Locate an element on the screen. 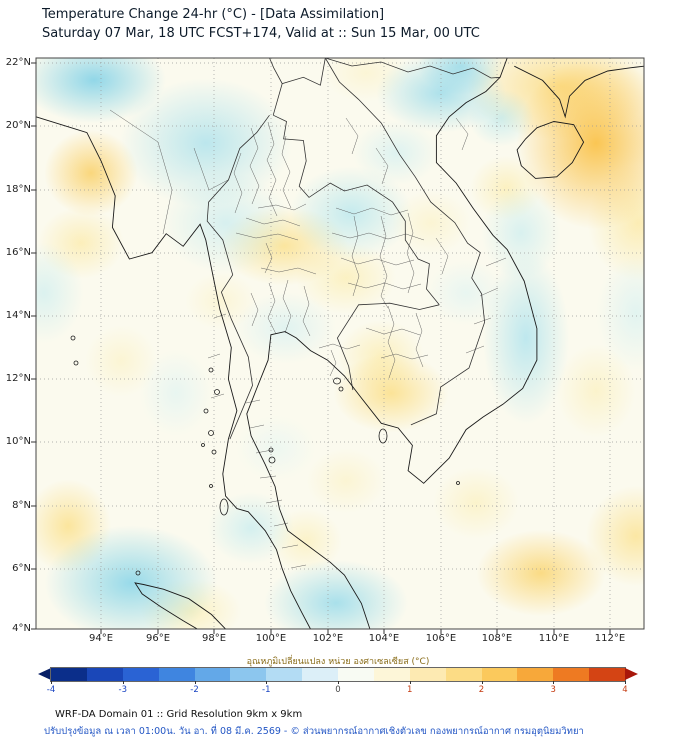 This screenshot has width=676, height=756. colorbar-tick-label: 3 is located at coordinates (553, 690).